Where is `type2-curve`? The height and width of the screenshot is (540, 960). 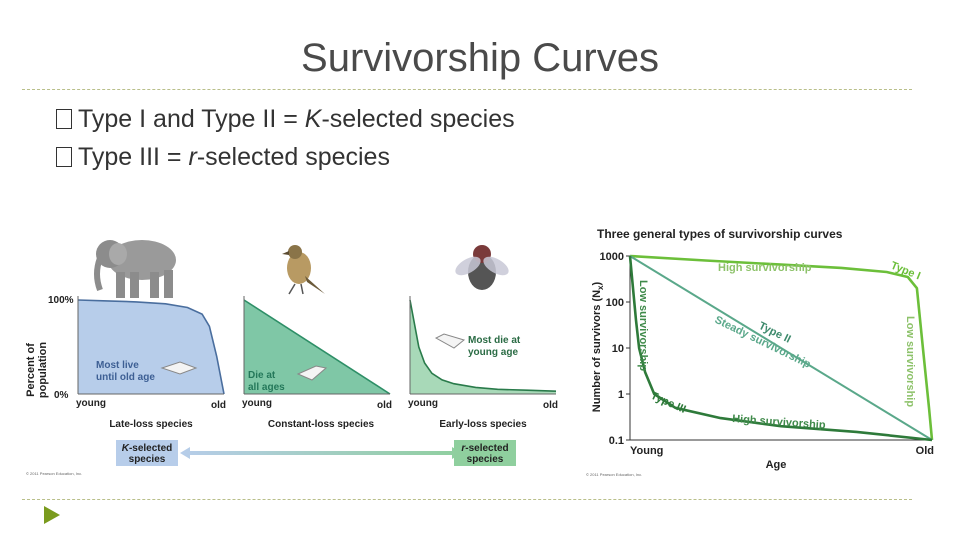 type2-curve is located at coordinates (781, 348).